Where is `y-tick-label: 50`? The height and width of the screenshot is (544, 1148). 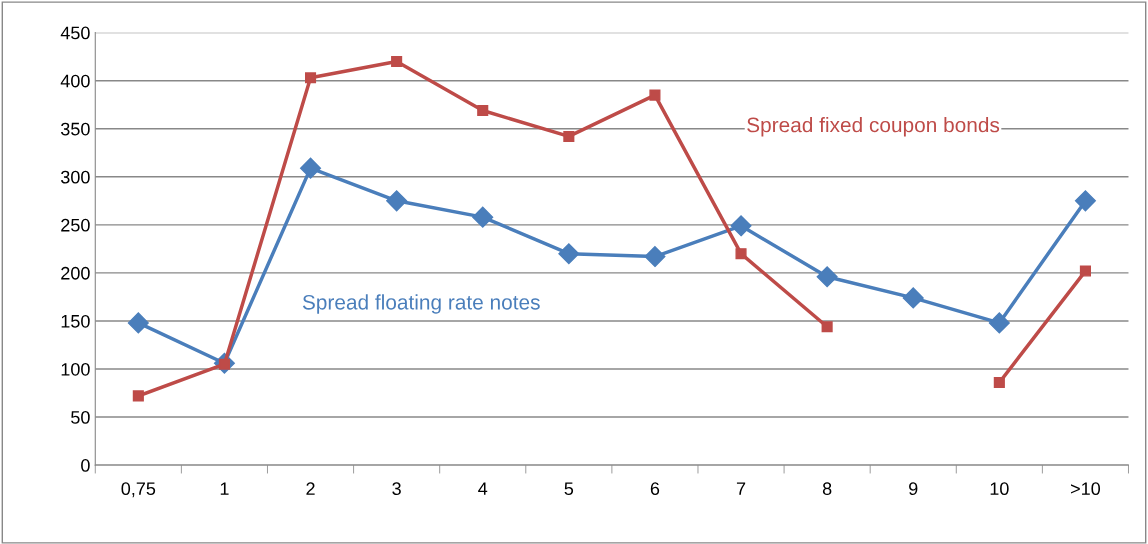
y-tick-label: 50 is located at coordinates (80, 417).